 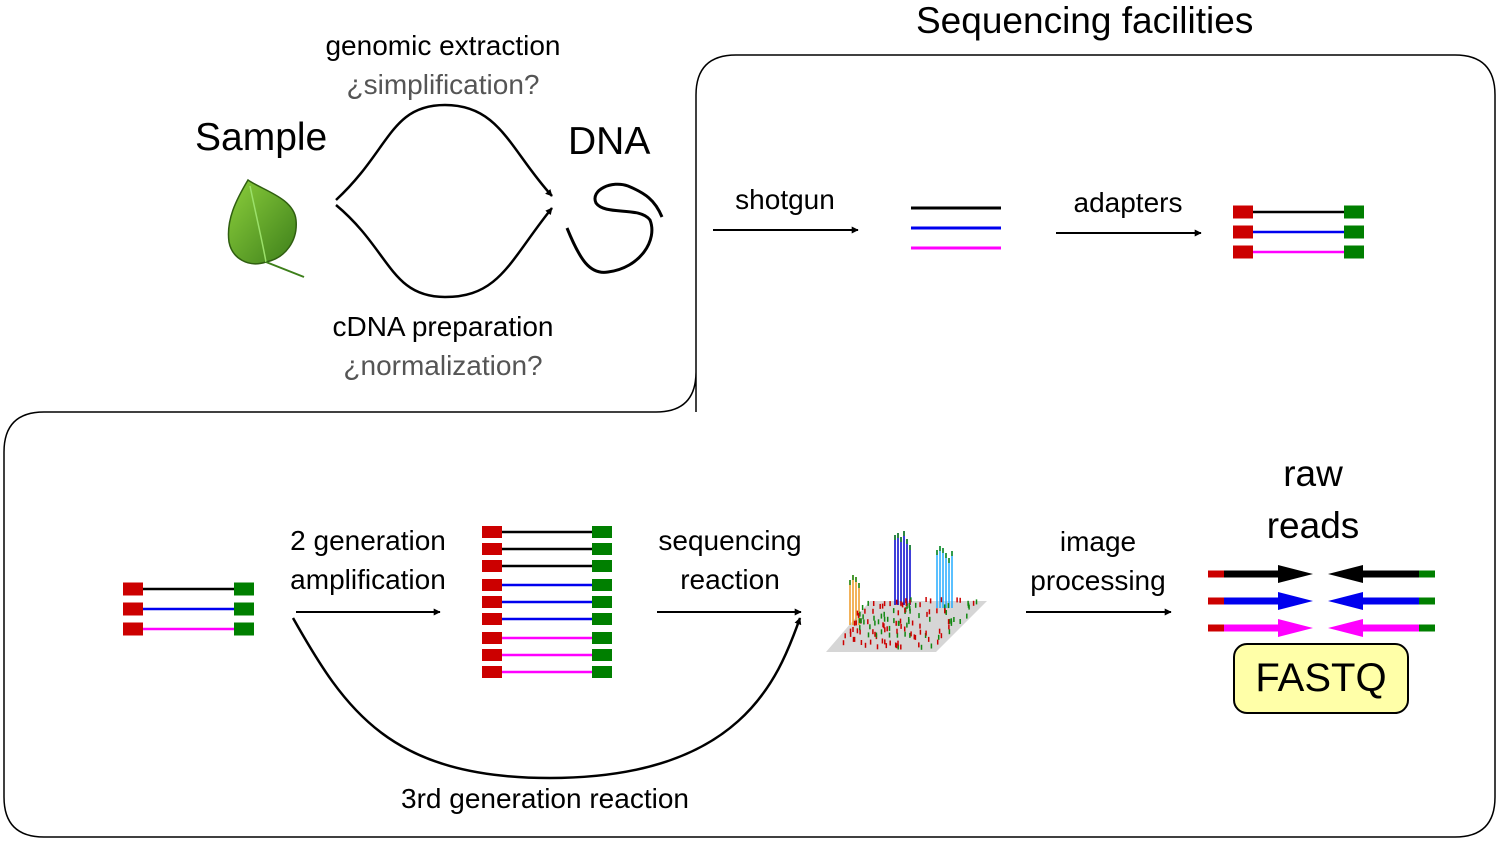 What do you see at coordinates (443, 326) in the screenshot?
I see `cdna-preparation-label: cDNA preparation` at bounding box center [443, 326].